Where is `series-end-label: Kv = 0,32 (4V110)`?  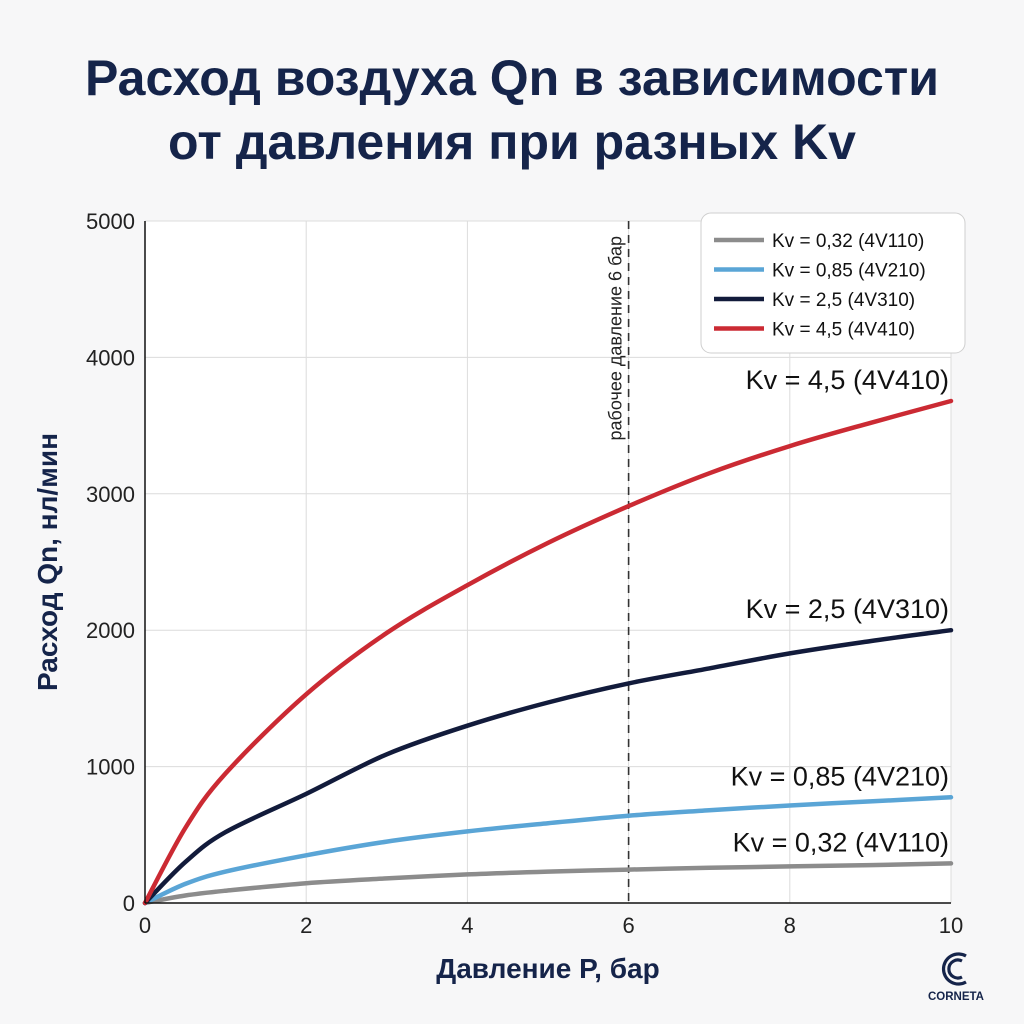
series-end-label: Kv = 0,32 (4V110) is located at coordinates (841, 842).